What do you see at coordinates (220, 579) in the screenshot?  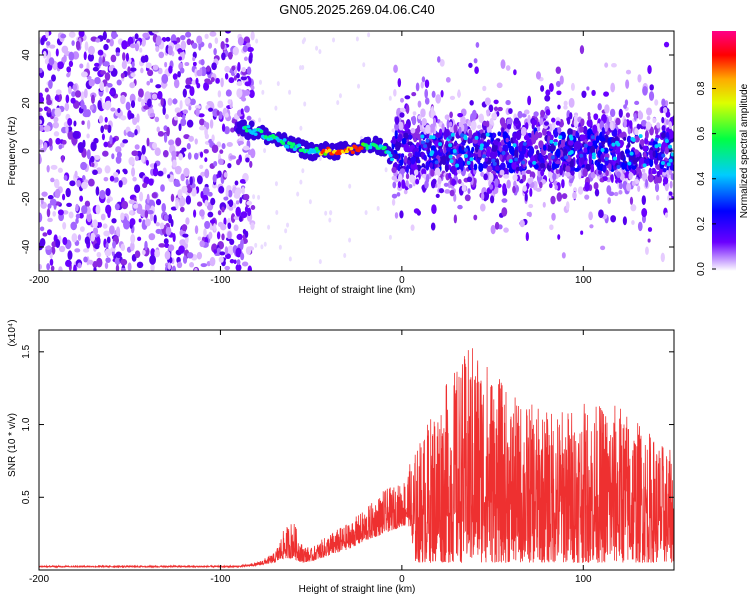 I see `x-tick-label: -100` at bounding box center [220, 579].